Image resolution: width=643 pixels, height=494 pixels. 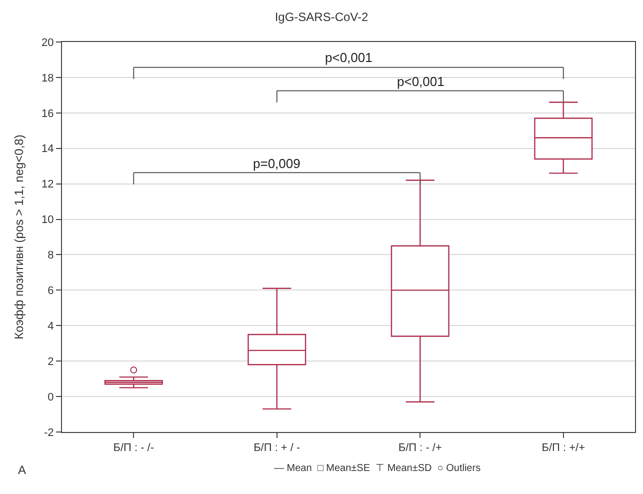 What do you see at coordinates (51, 256) in the screenshot?
I see `y-tick-label: 8` at bounding box center [51, 256].